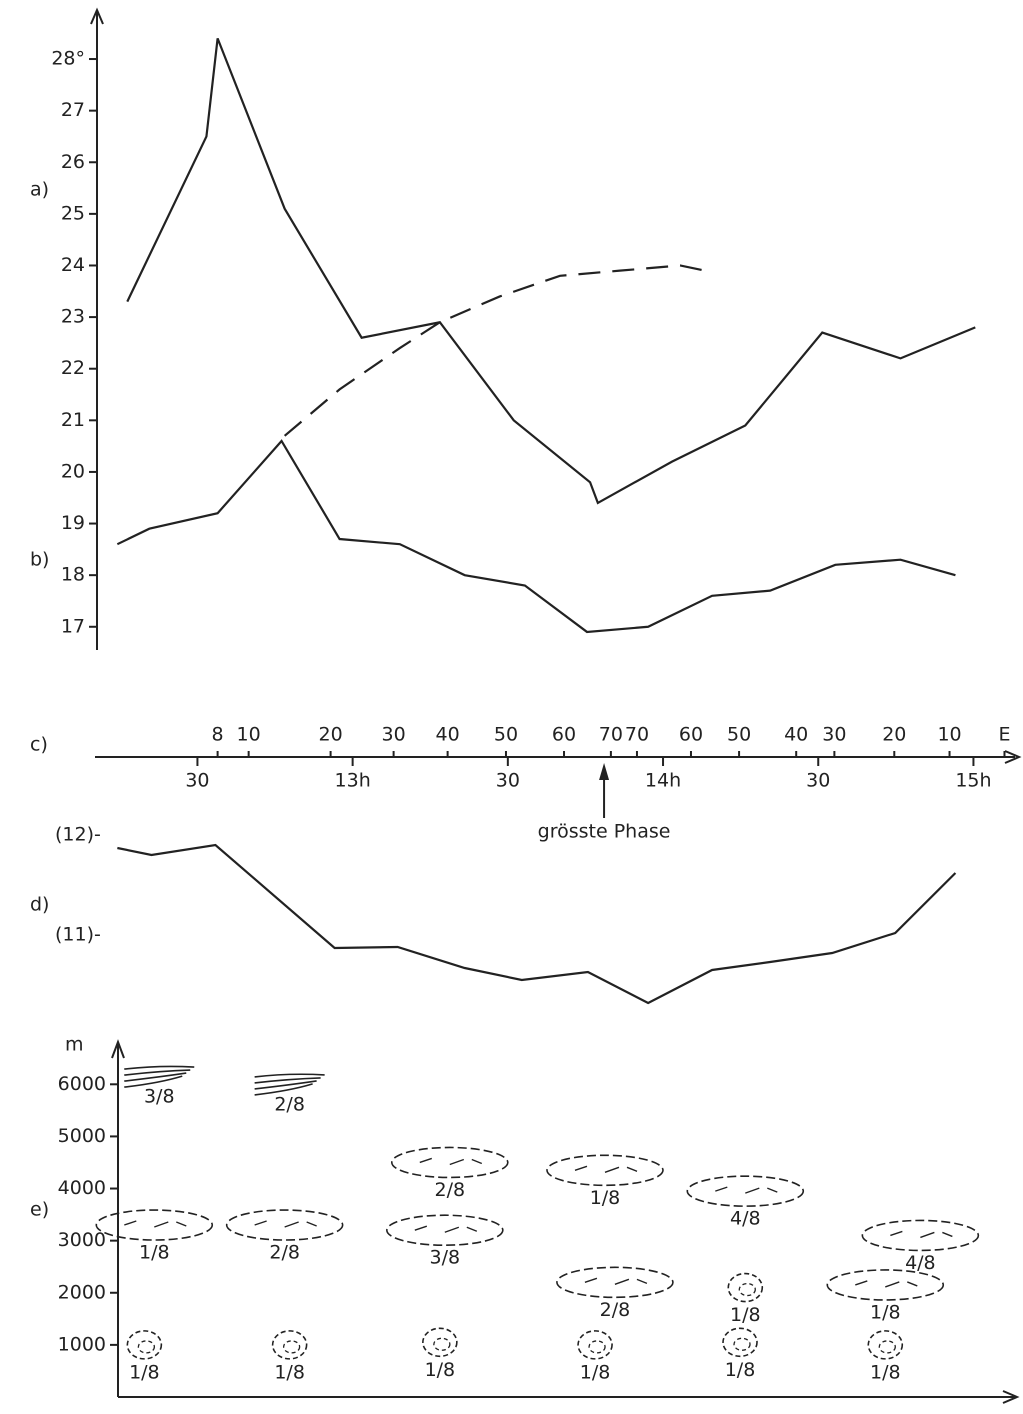  What do you see at coordinates (82, 1240) in the screenshot?
I see `y-tick-label: 3000` at bounding box center [82, 1240].